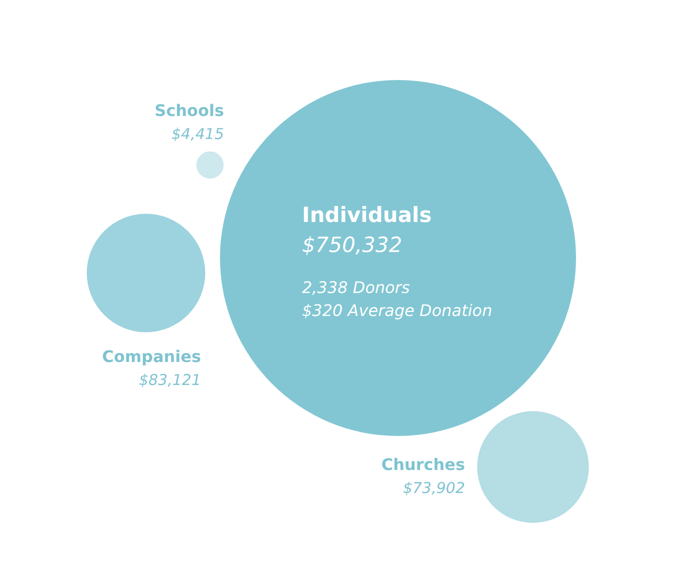  What do you see at coordinates (423, 464) in the screenshot?
I see `category-label: Churches` at bounding box center [423, 464].